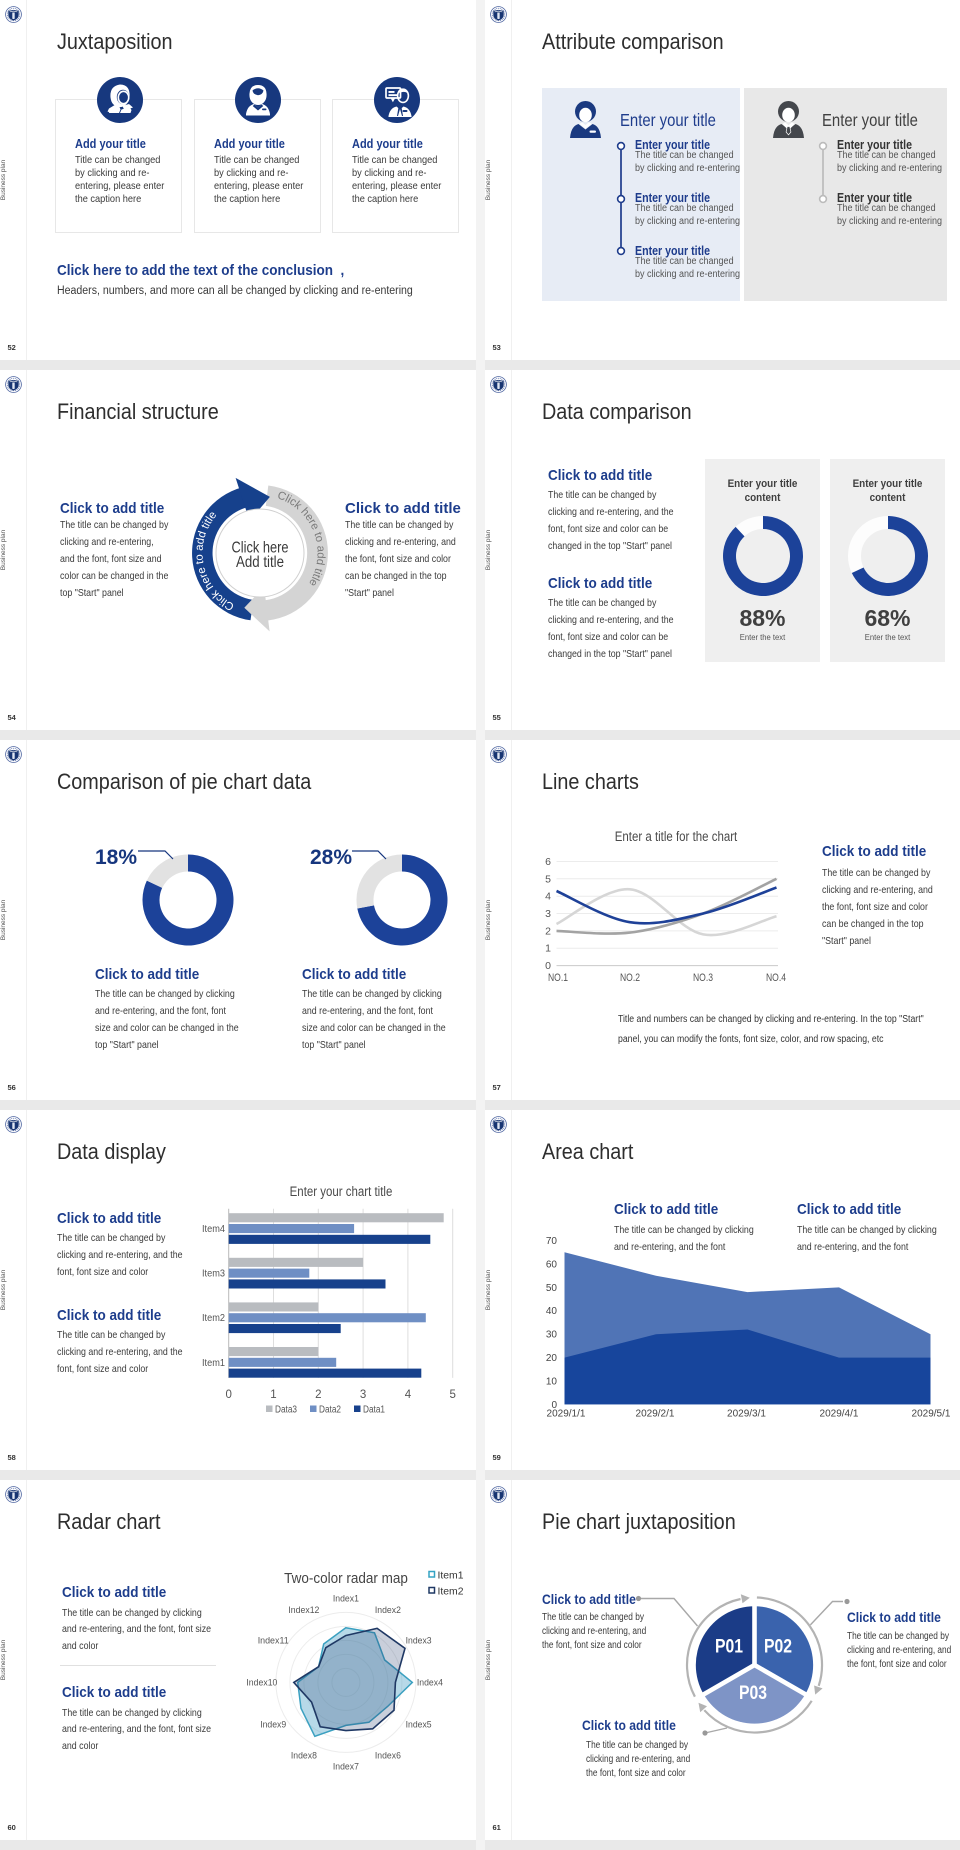 This screenshot has height=1850, width=960. Describe the element at coordinates (778, 1647) in the screenshot. I see `svg-text: P02` at that location.